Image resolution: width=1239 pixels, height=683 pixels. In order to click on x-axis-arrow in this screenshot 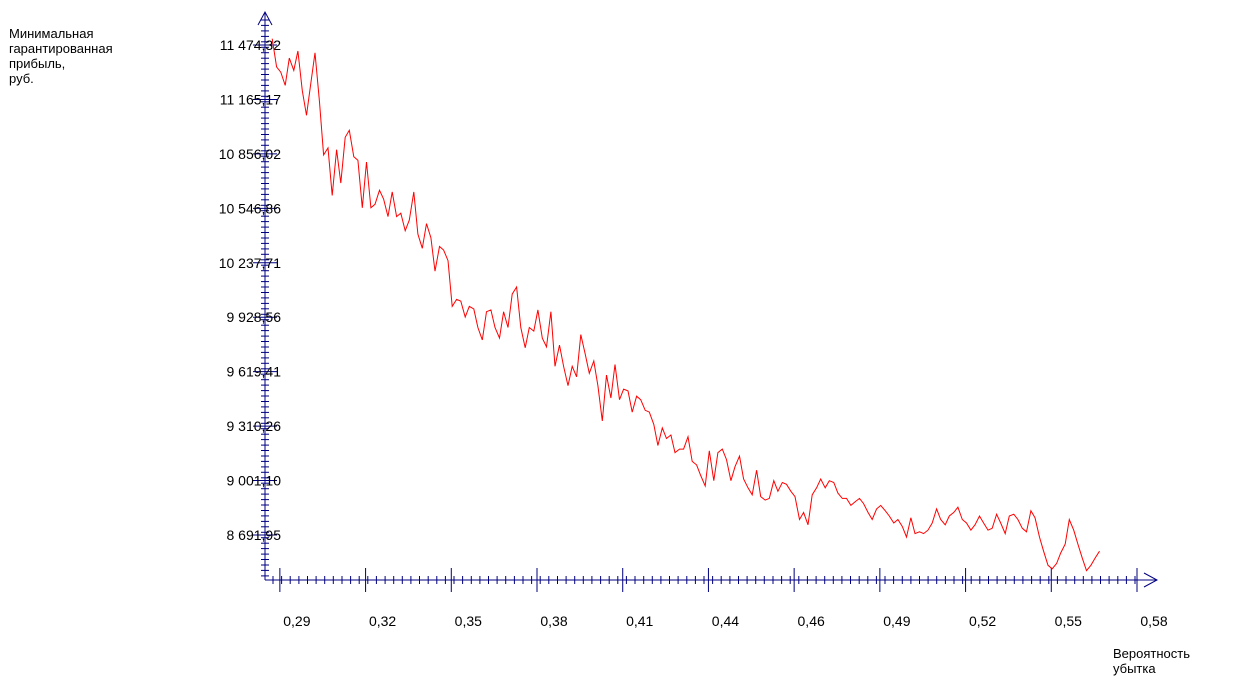, I will do `click(1151, 580)`.